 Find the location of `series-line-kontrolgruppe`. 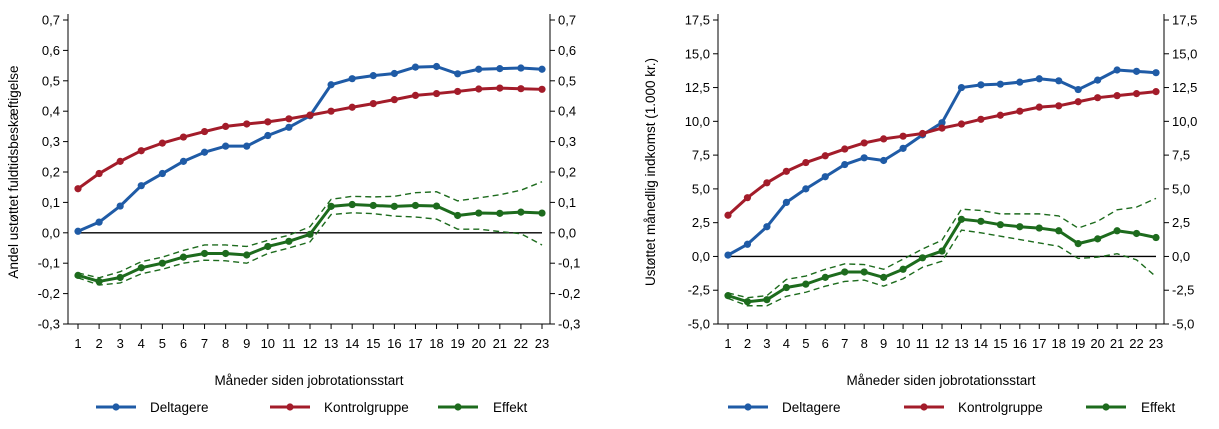

series-line-kontrolgruppe is located at coordinates (310, 138).